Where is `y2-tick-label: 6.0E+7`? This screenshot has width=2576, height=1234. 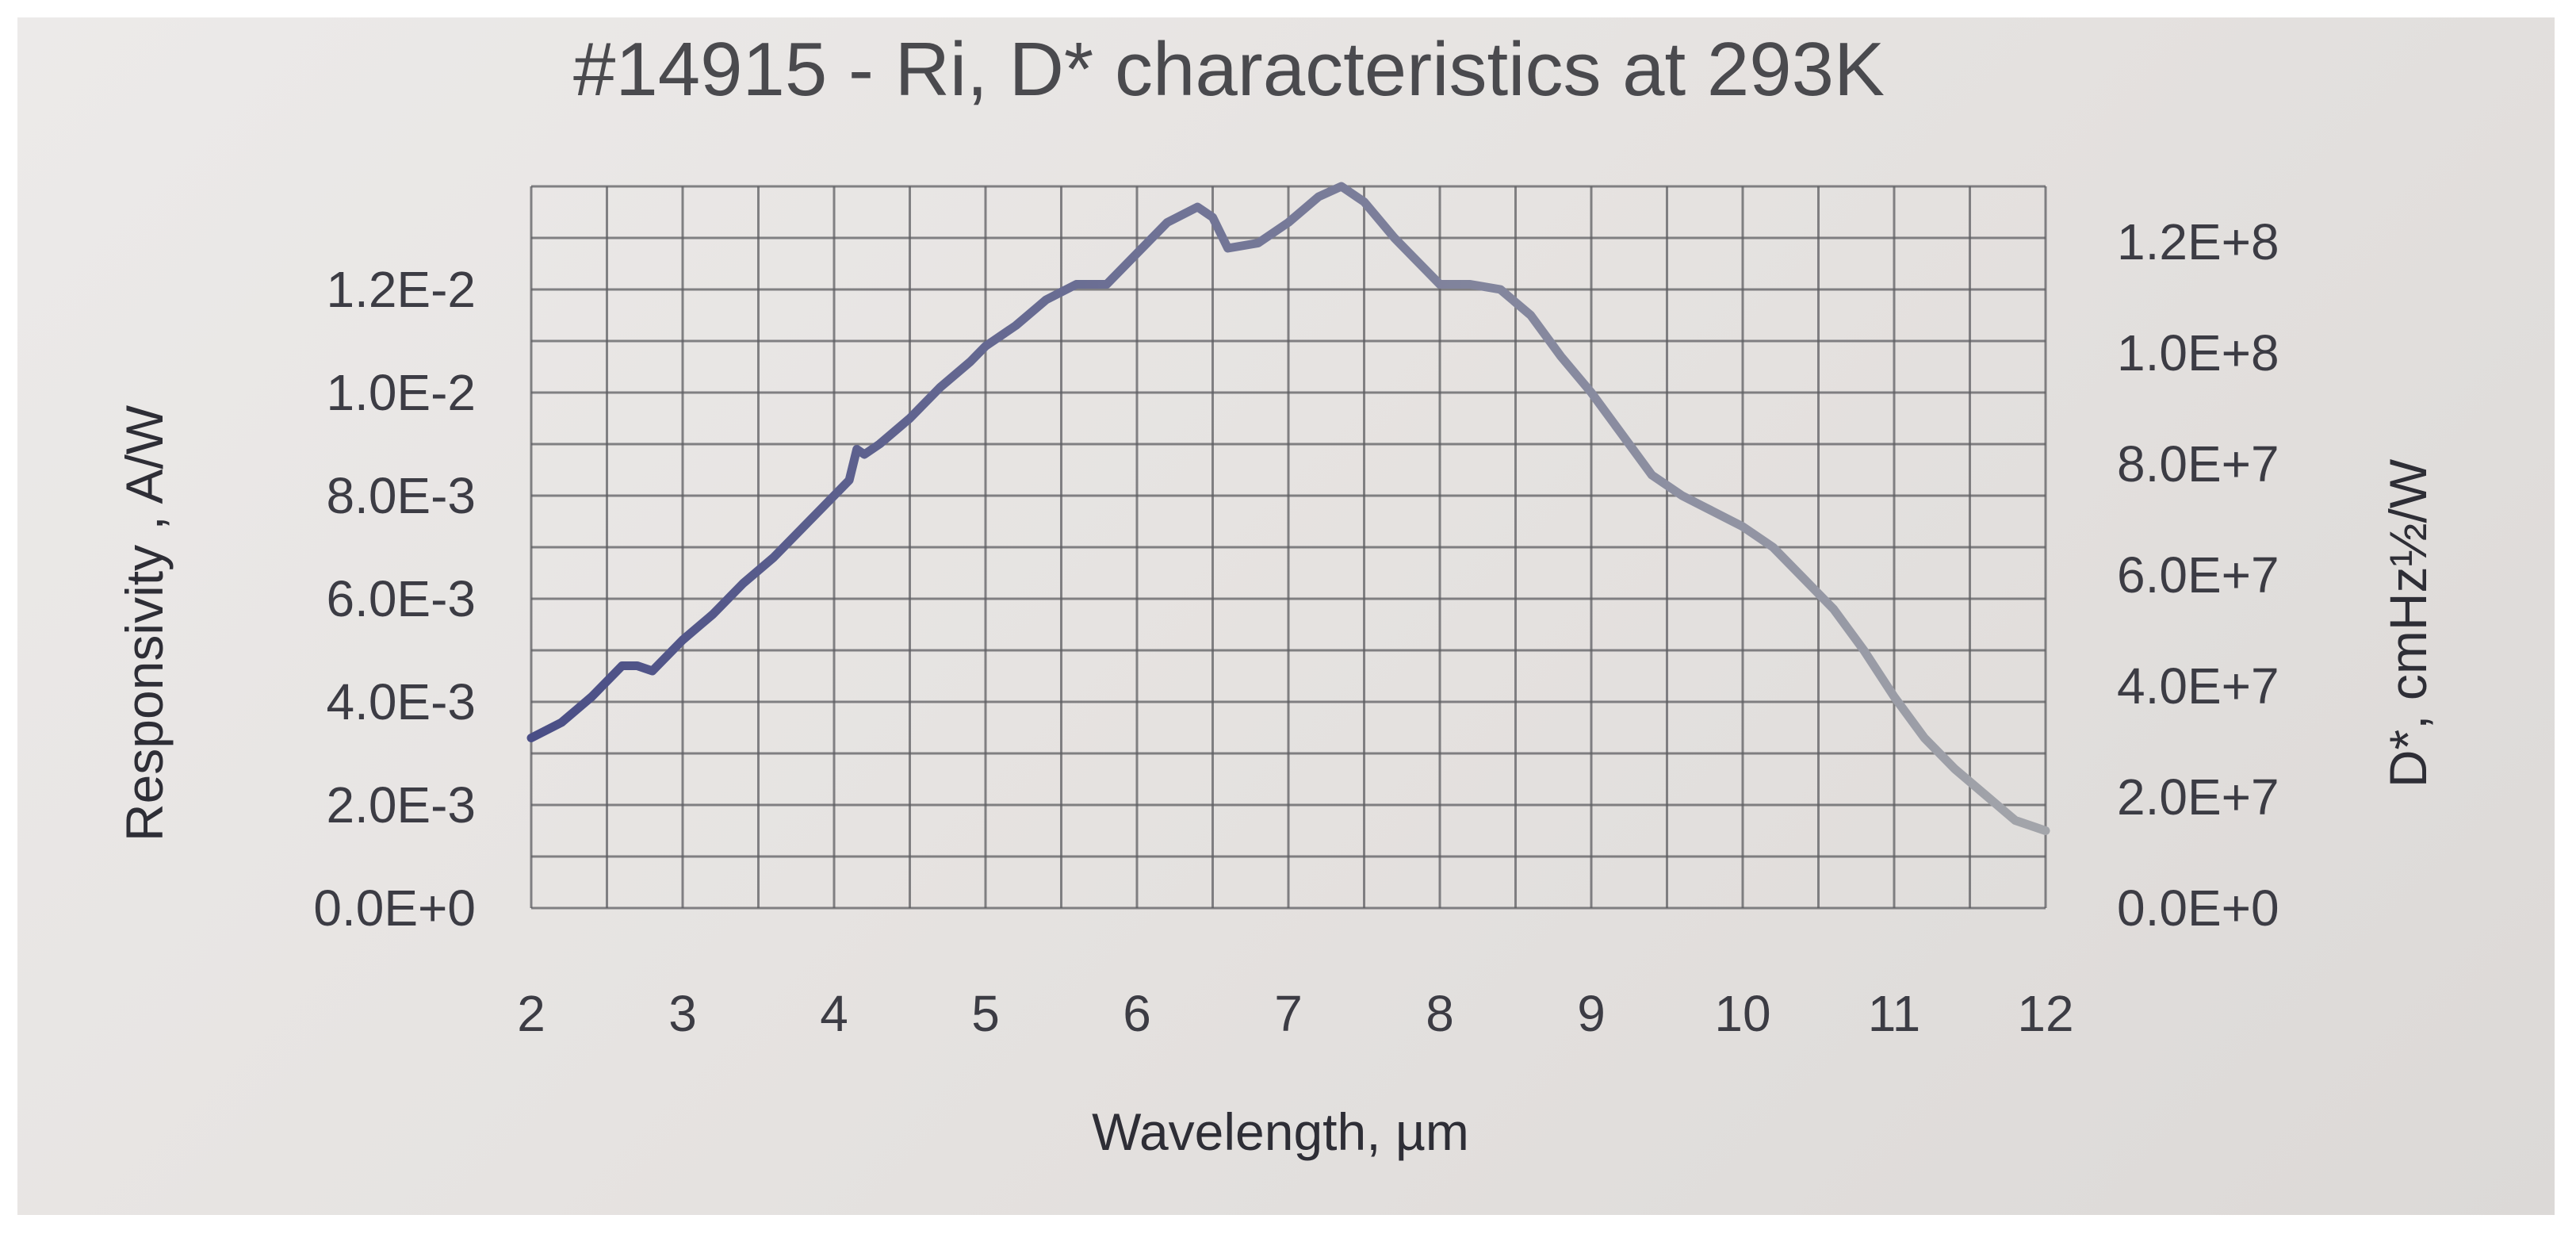
y2-tick-label: 6.0E+7 is located at coordinates (2198, 575).